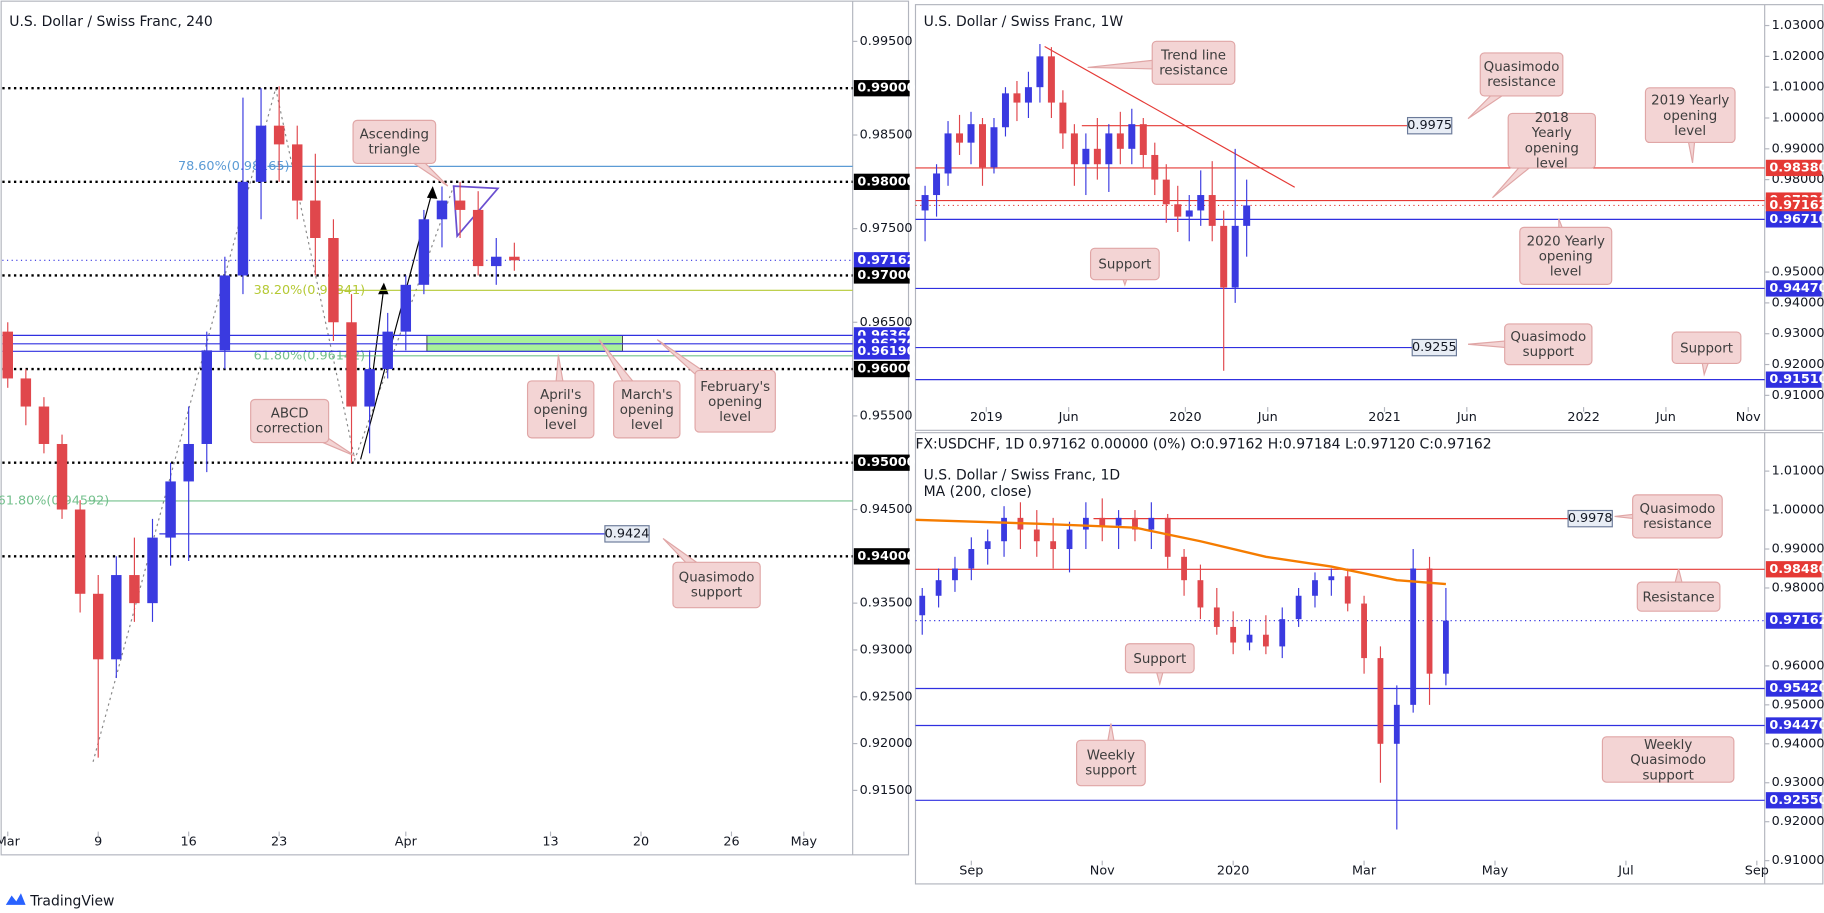 The image size is (1824, 913). I want to click on brand: TradingView, so click(71, 901).